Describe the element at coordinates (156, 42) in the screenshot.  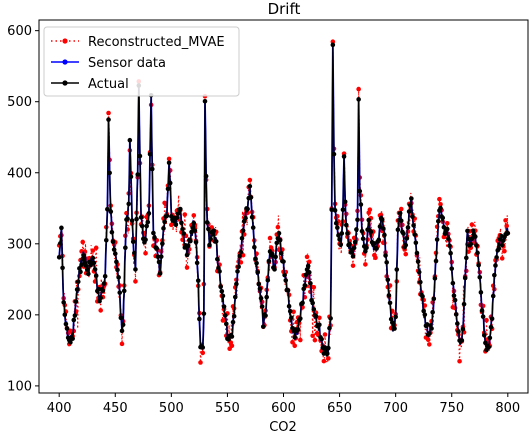
I see `legend-label-reconstructed: Reconstructed_MVAE` at that location.